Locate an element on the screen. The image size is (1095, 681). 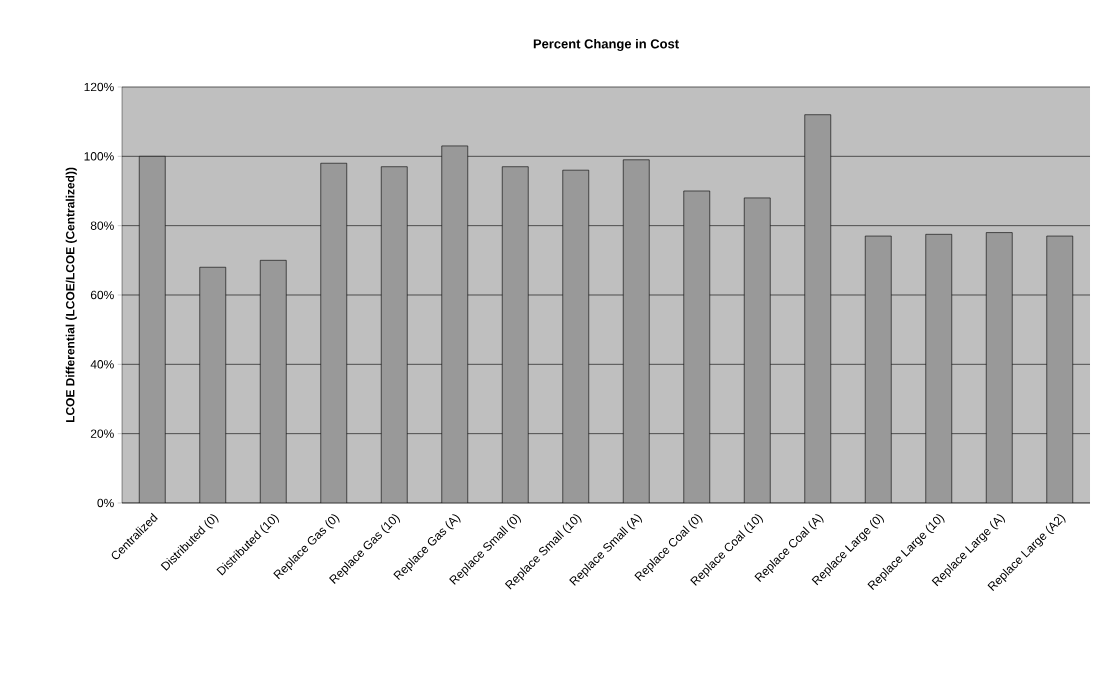
y-tick-label: 120% is located at coordinates (99, 87).